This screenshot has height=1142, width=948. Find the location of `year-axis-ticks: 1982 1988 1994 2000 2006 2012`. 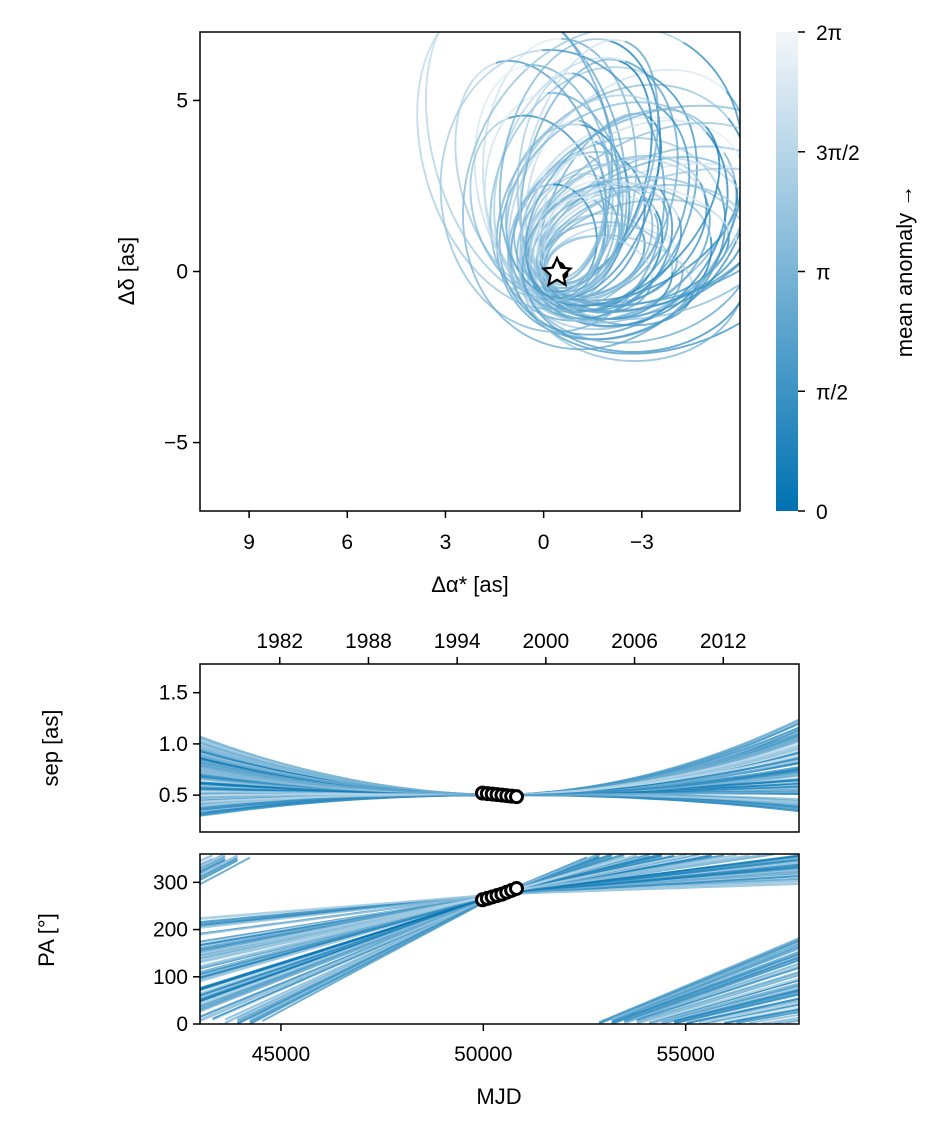

year-axis-ticks: 1982 1988 1994 2000 2006 2012 is located at coordinates (501, 647).